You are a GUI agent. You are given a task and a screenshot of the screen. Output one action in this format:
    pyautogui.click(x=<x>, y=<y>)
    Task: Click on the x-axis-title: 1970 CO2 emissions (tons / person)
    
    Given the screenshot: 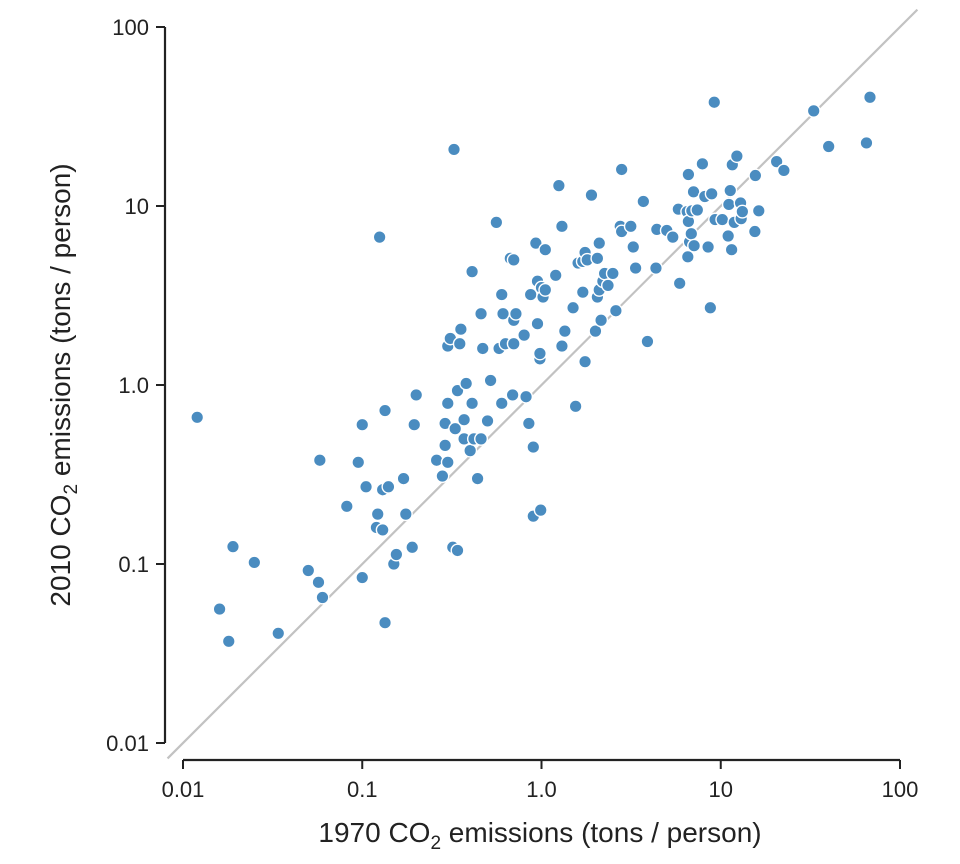 What is the action you would take?
    pyautogui.click(x=539, y=835)
    